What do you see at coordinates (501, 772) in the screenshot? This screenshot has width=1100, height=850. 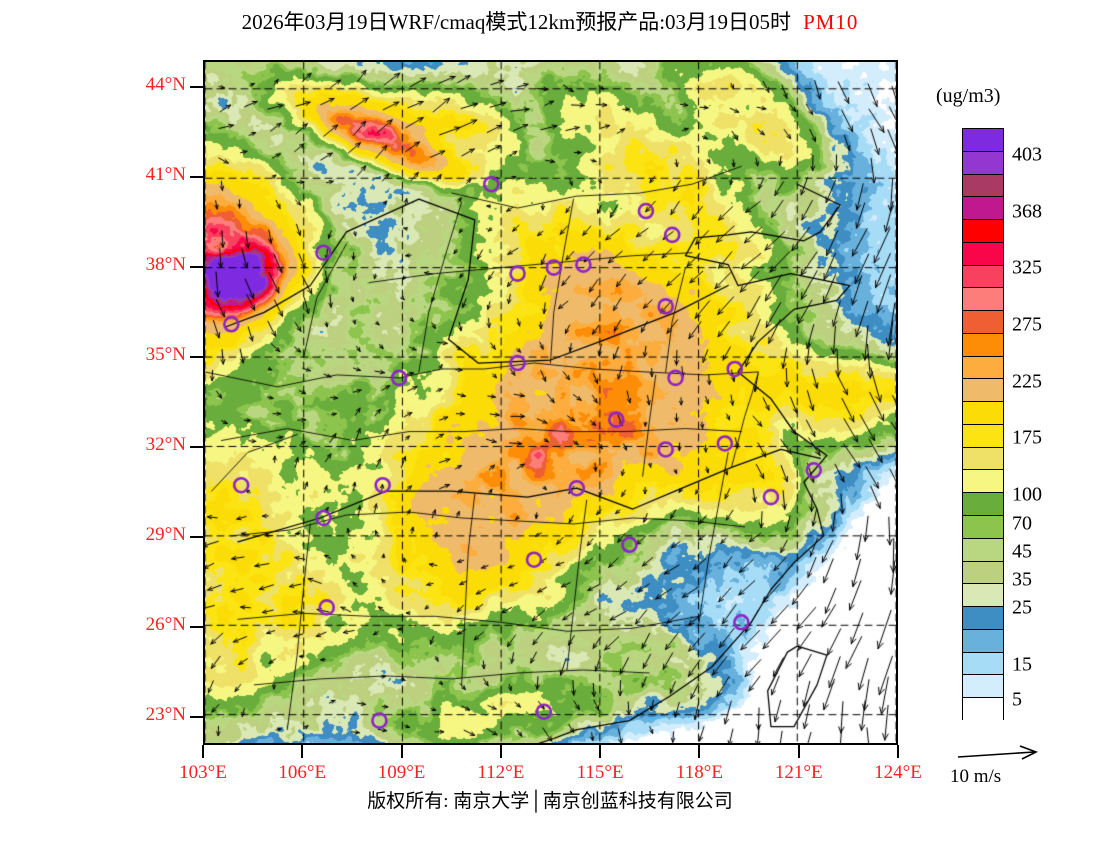 I see `lon-tick-label: 112°E` at bounding box center [501, 772].